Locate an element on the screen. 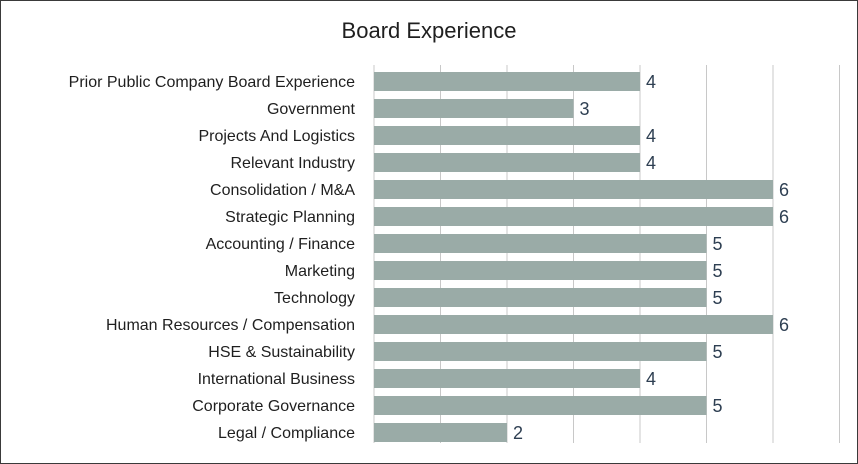  category-label: Prior Public Company Board Experience is located at coordinates (212, 82).